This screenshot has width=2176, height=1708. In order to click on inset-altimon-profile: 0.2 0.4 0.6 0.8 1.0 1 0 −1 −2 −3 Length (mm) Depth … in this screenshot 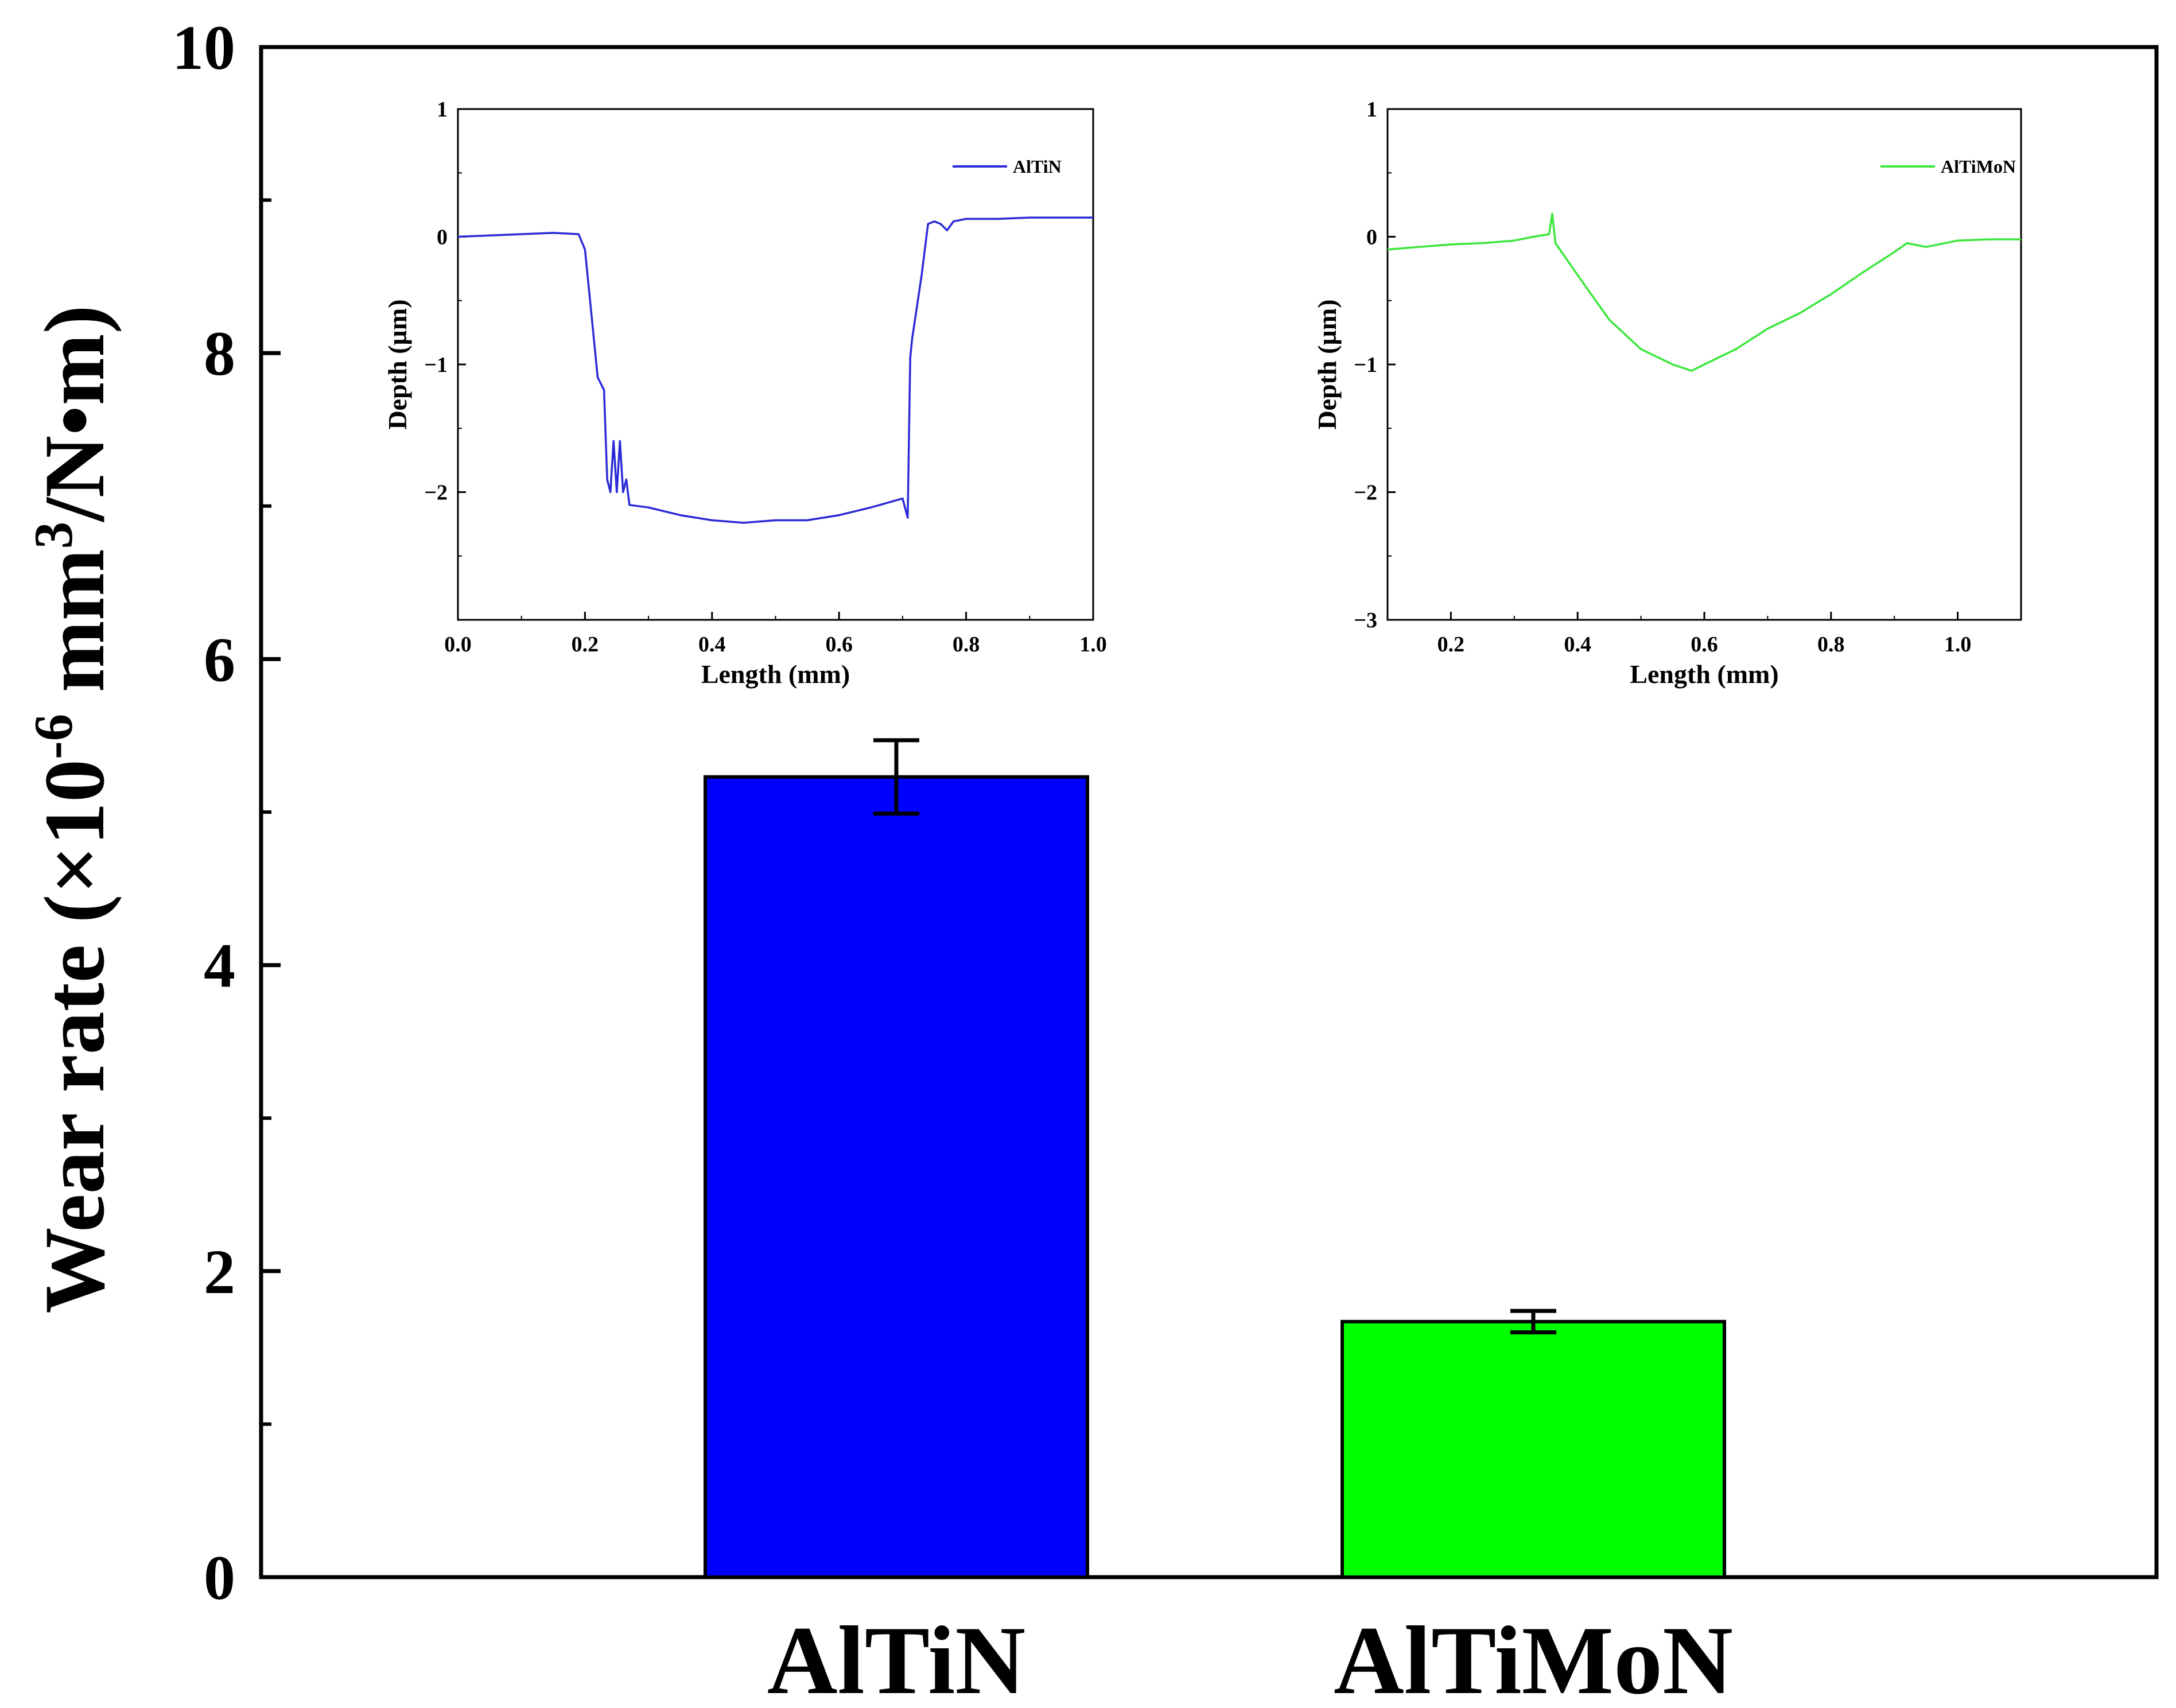, I will do `click(1667, 393)`.